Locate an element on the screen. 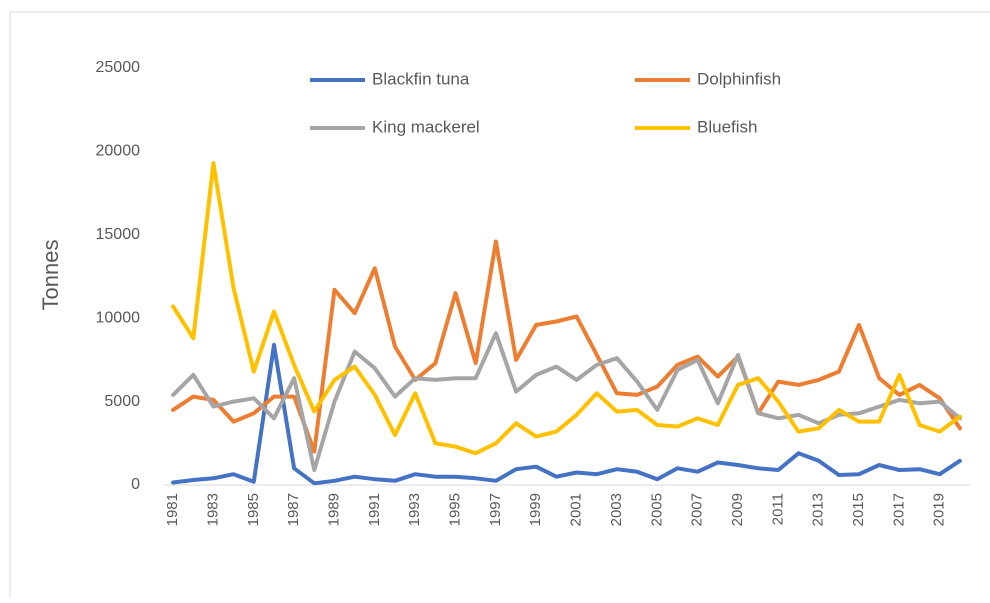 This screenshot has width=990, height=603. y-tick-label: 25000 is located at coordinates (118, 67).